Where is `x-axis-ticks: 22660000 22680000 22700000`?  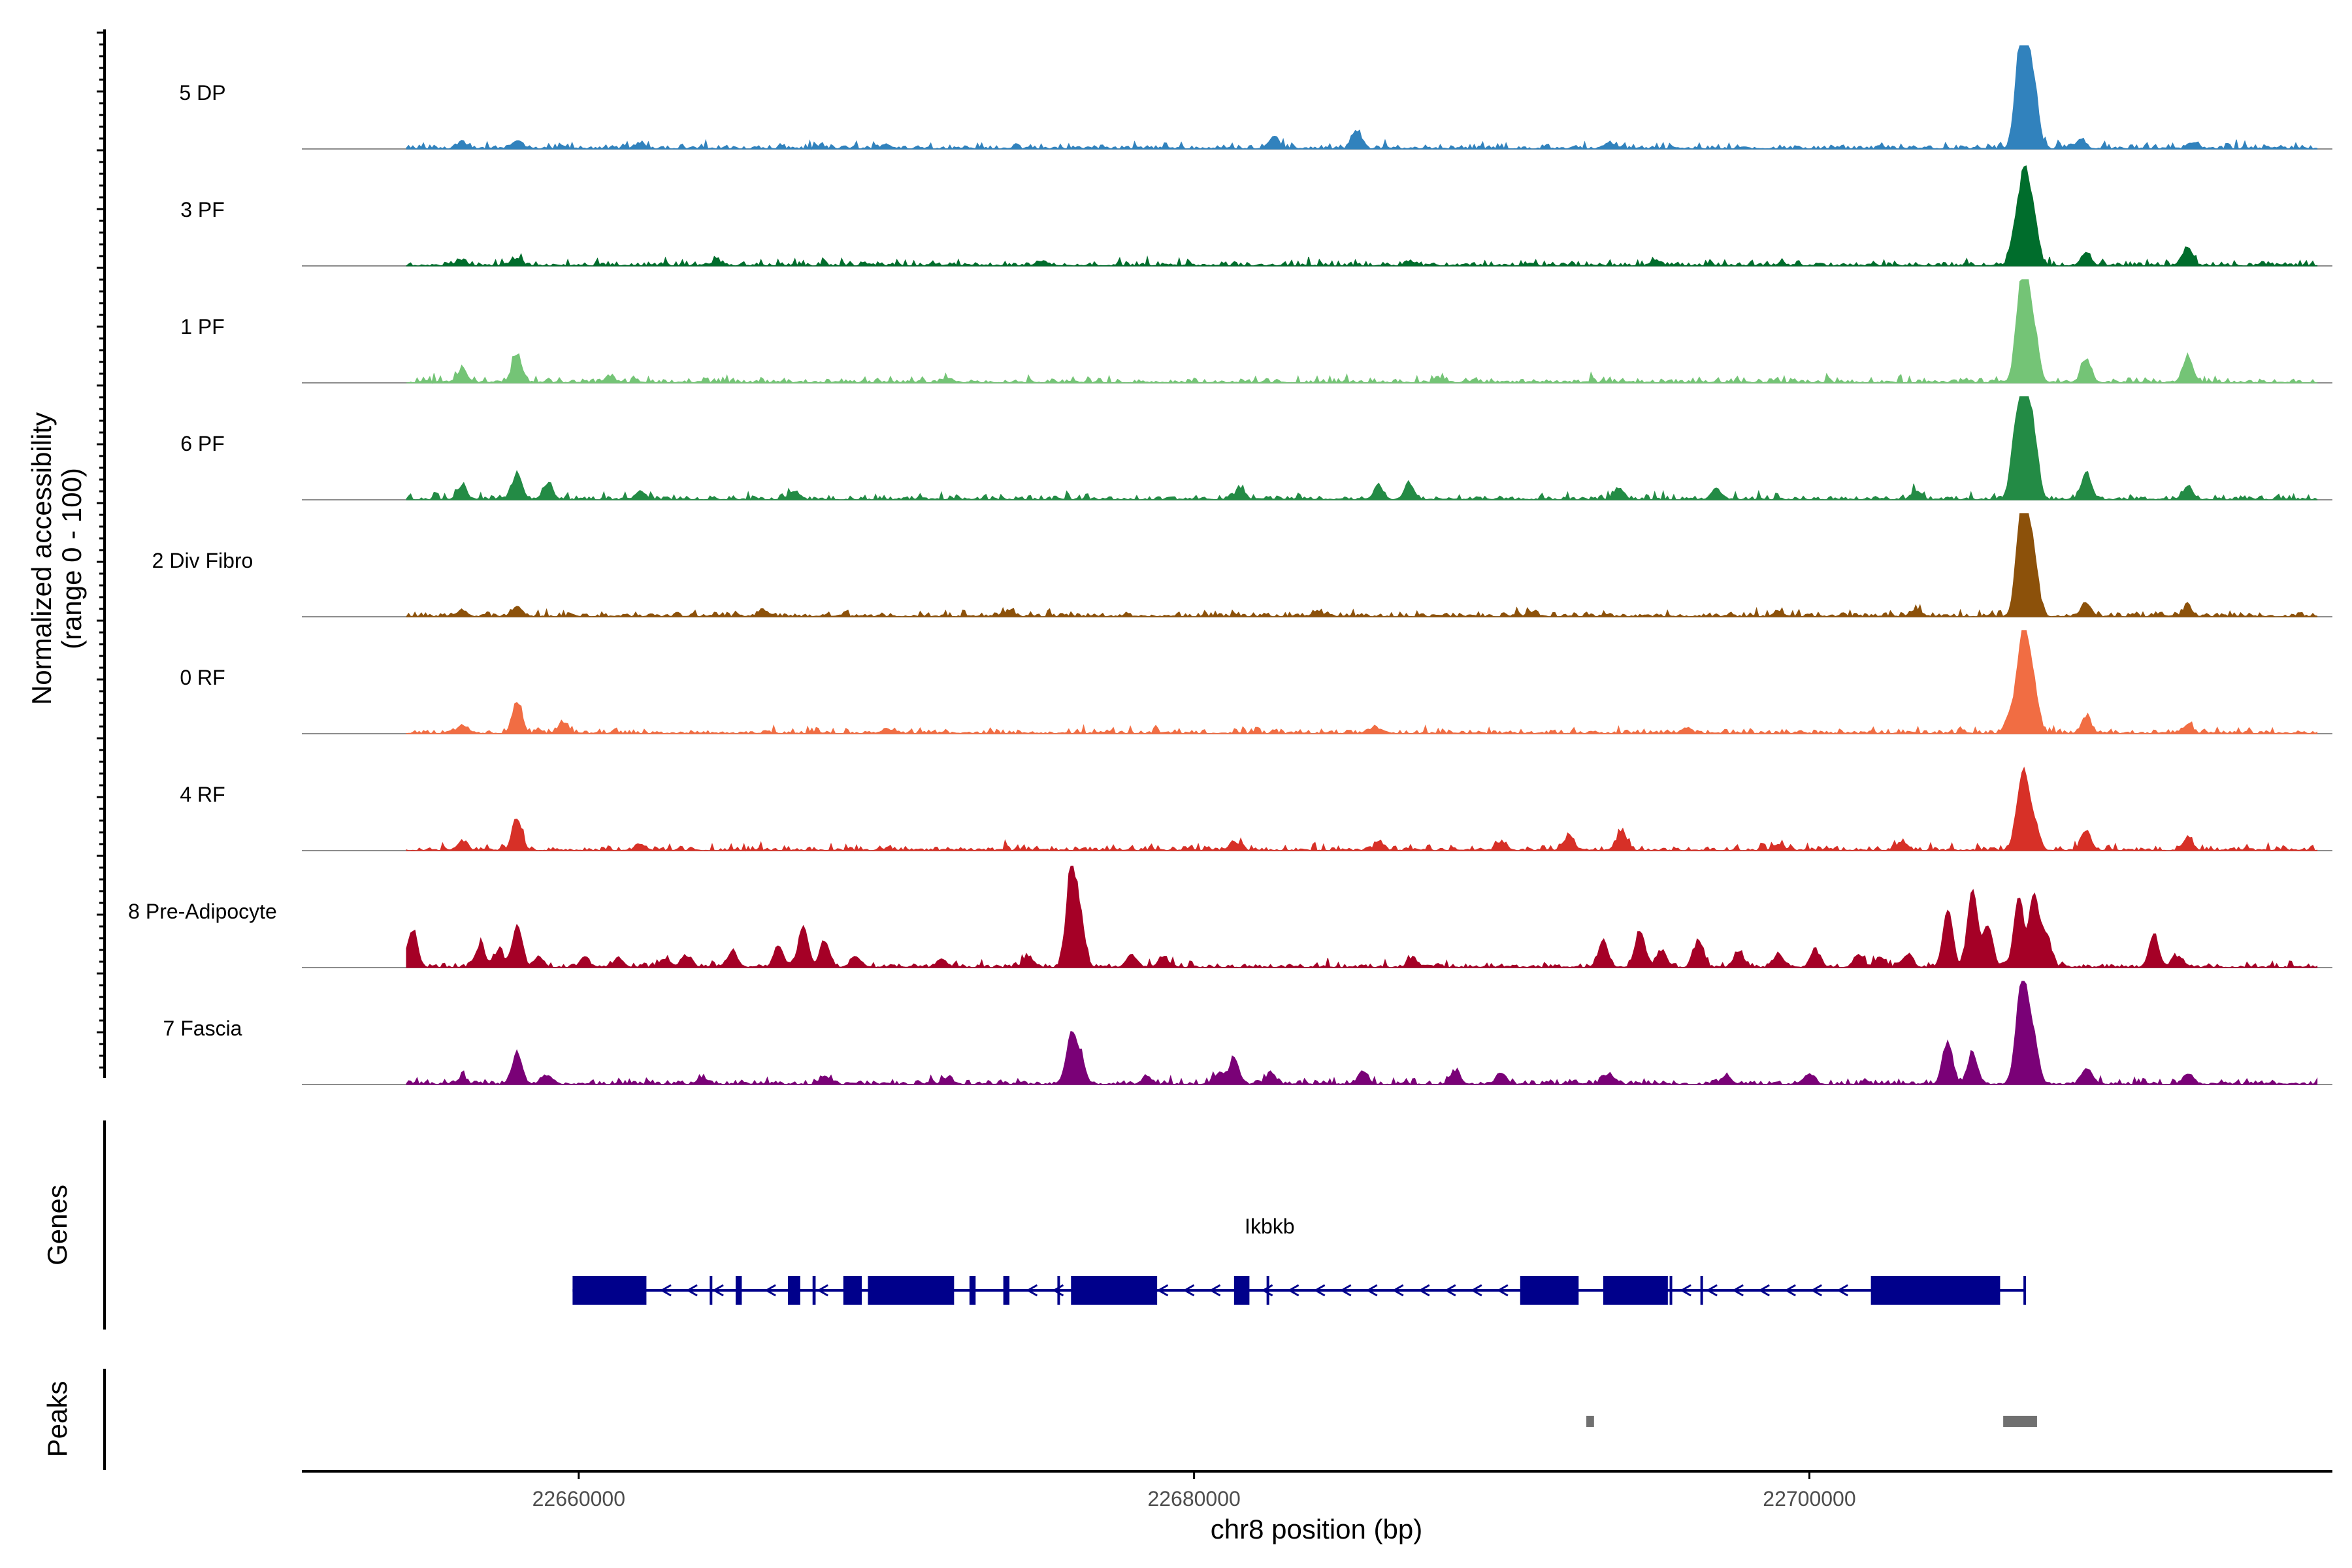
x-axis-ticks: 22660000 22680000 22700000 is located at coordinates (1194, 1491).